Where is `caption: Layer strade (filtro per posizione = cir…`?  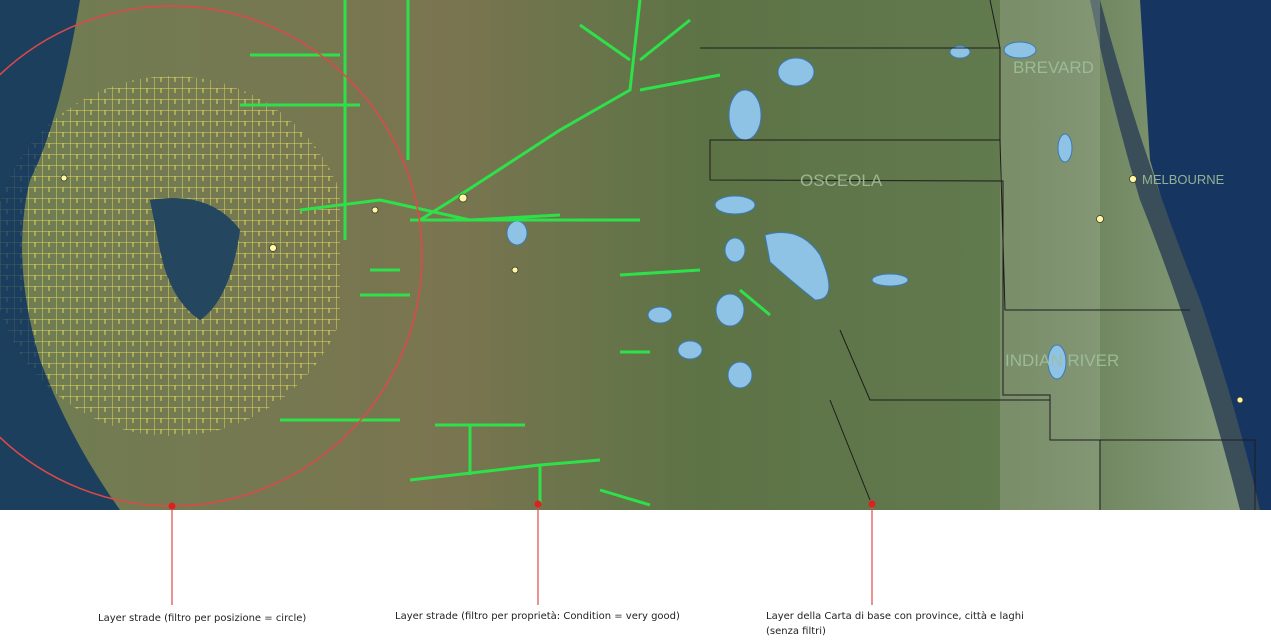 caption: Layer strade (filtro per posizione = cir… is located at coordinates (202, 618).